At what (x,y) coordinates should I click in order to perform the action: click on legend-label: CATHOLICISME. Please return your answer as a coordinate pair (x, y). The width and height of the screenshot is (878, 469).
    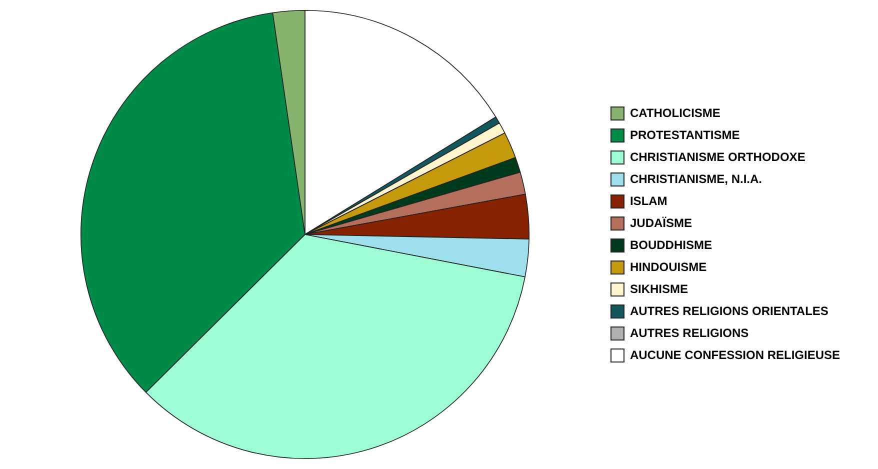
    Looking at the image, I should click on (675, 113).